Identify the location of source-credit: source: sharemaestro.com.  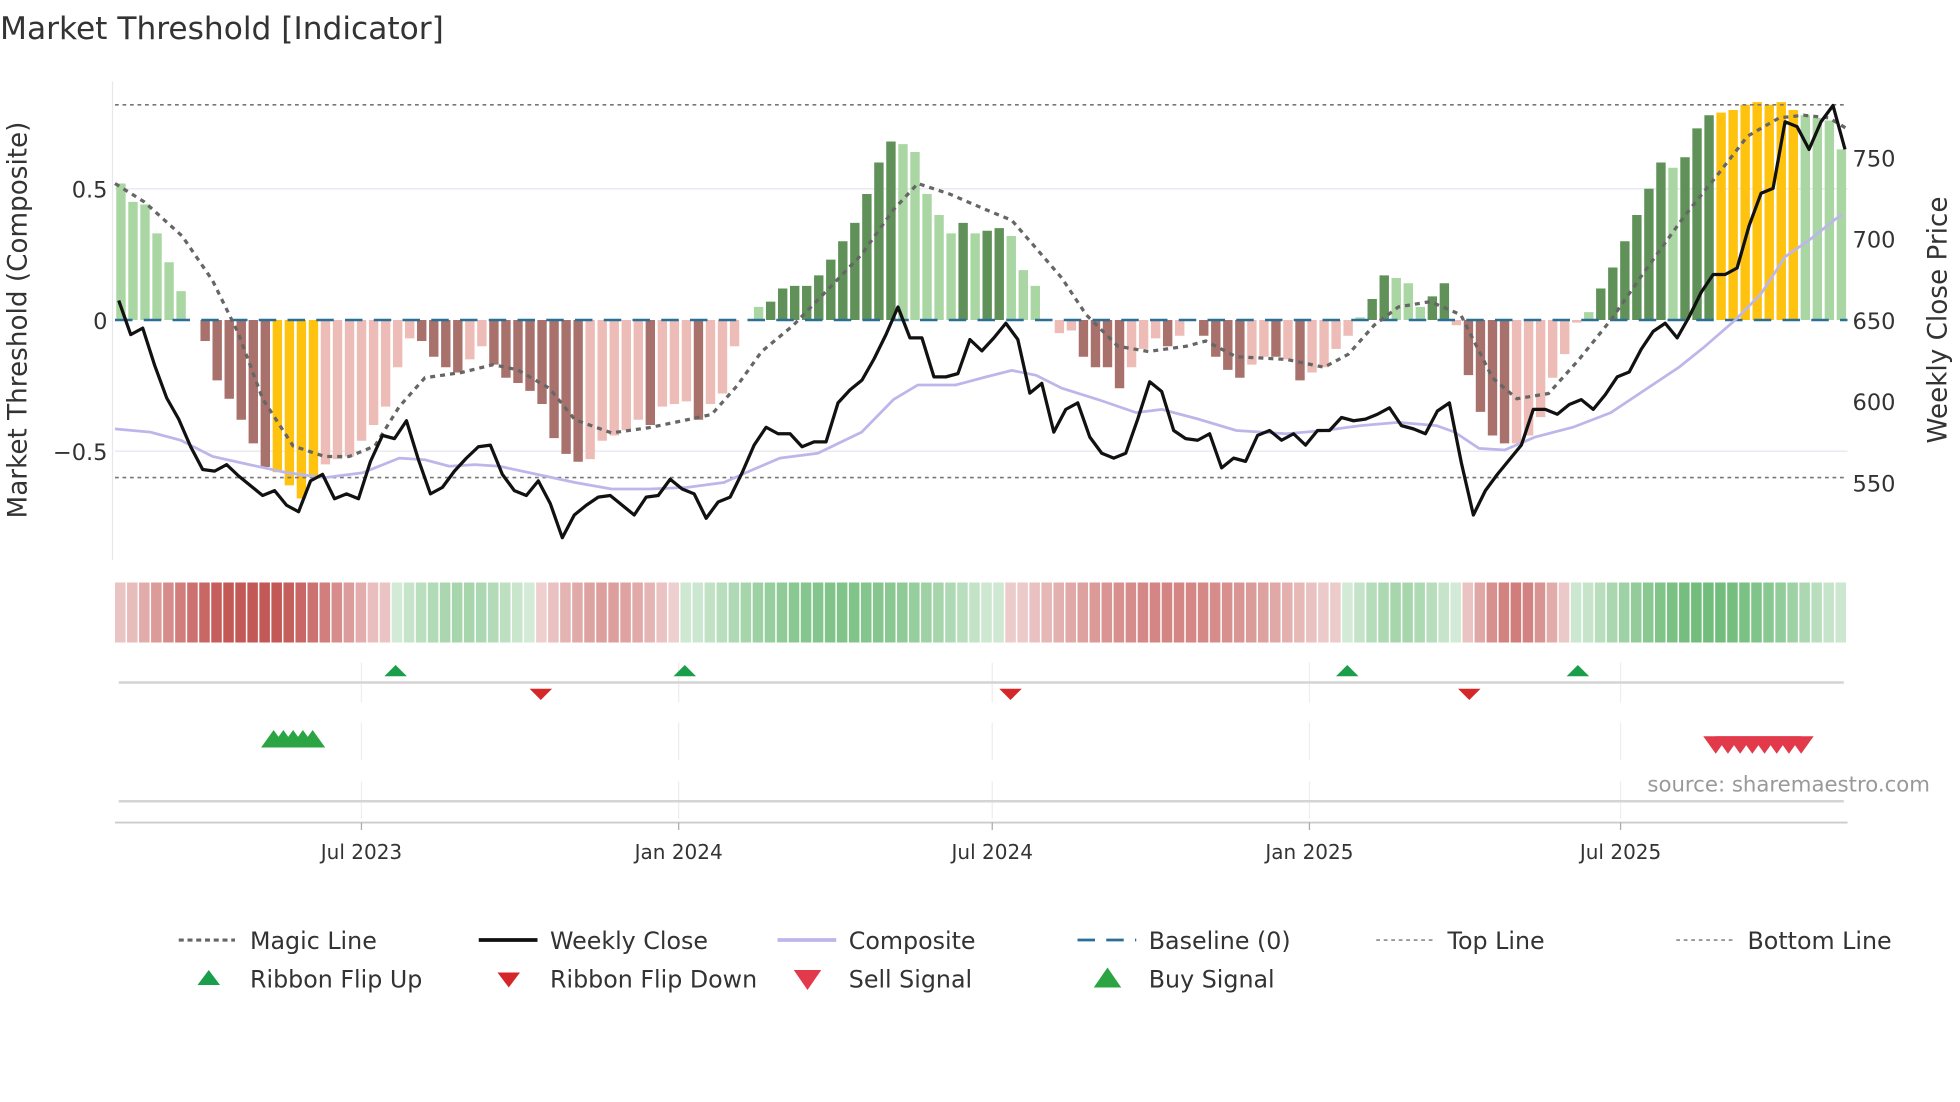
(1788, 784).